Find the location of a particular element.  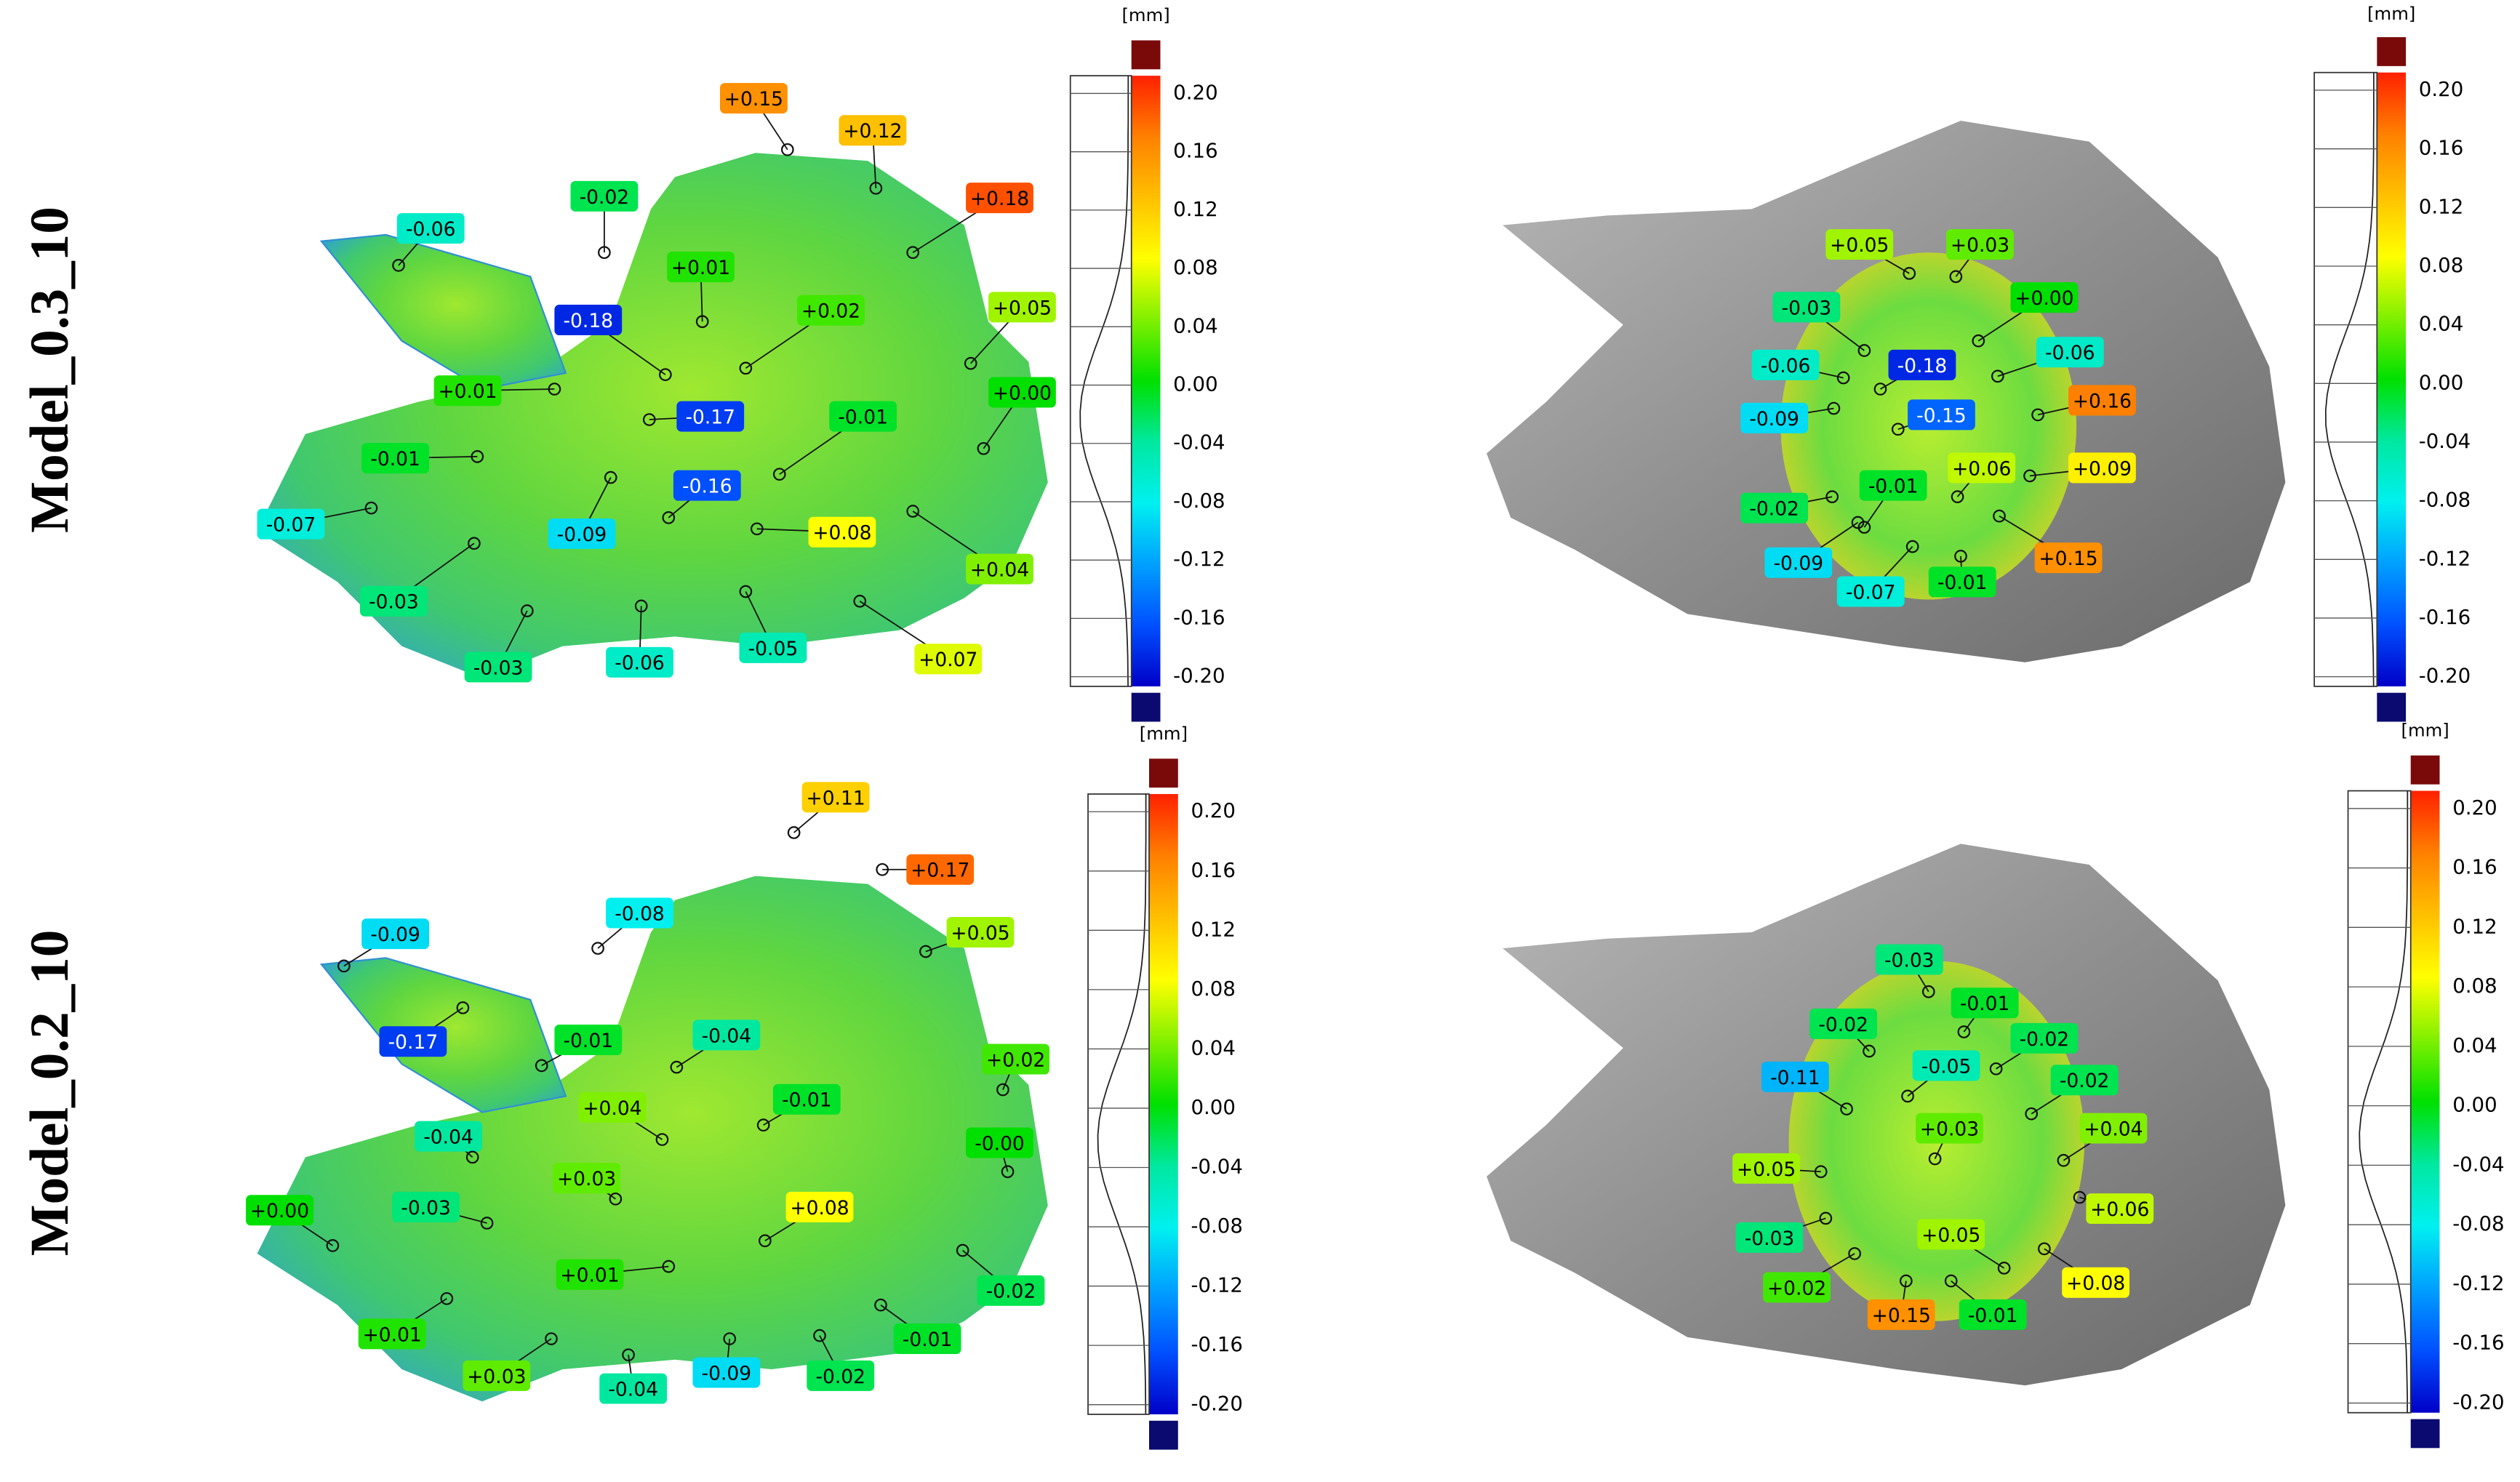

annotation-label: -0.06 is located at coordinates (431, 230).